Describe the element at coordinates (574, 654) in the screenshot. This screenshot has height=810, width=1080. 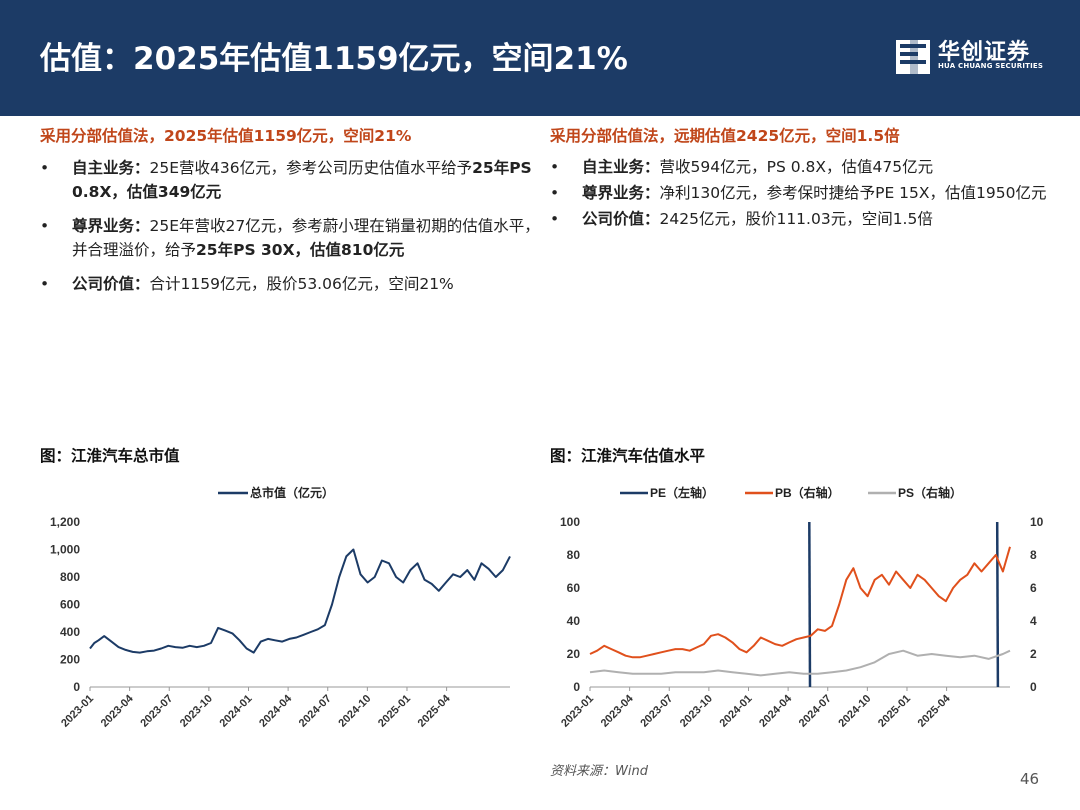
I see `y-tick-label: 20` at that location.